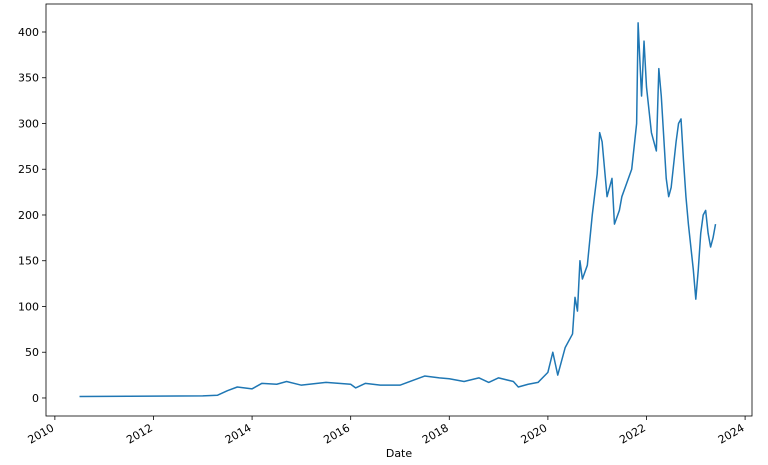 The image size is (768, 465). What do you see at coordinates (731, 433) in the screenshot?
I see `x-tick-label: 2024` at bounding box center [731, 433].